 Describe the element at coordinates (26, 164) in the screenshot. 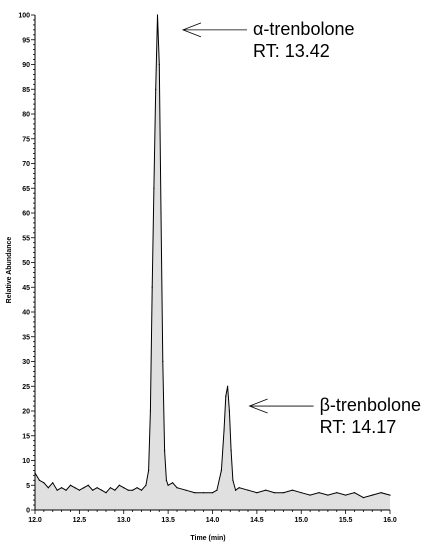

I see `y-tick-label: 70` at that location.